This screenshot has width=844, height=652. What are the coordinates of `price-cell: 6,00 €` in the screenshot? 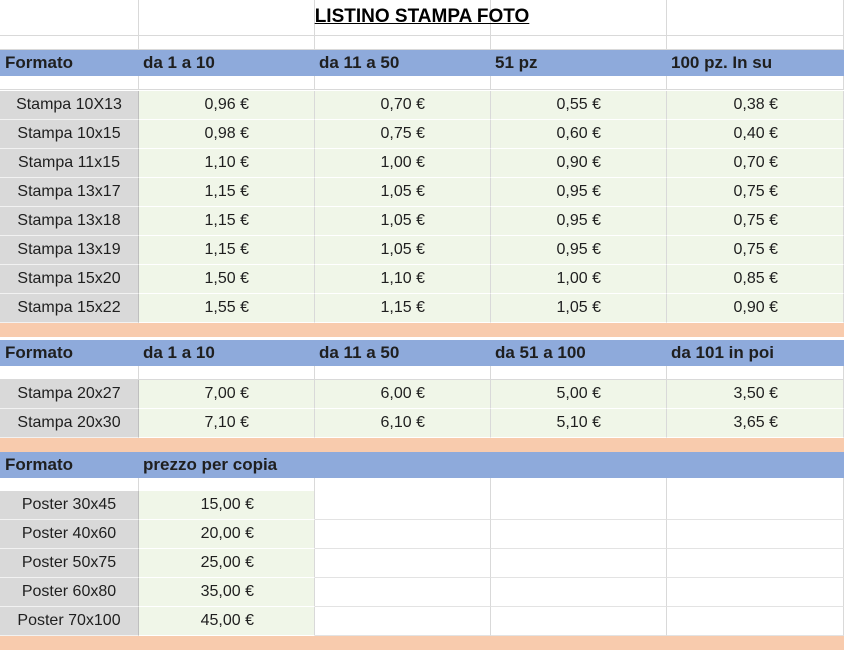 It's located at (403, 394).